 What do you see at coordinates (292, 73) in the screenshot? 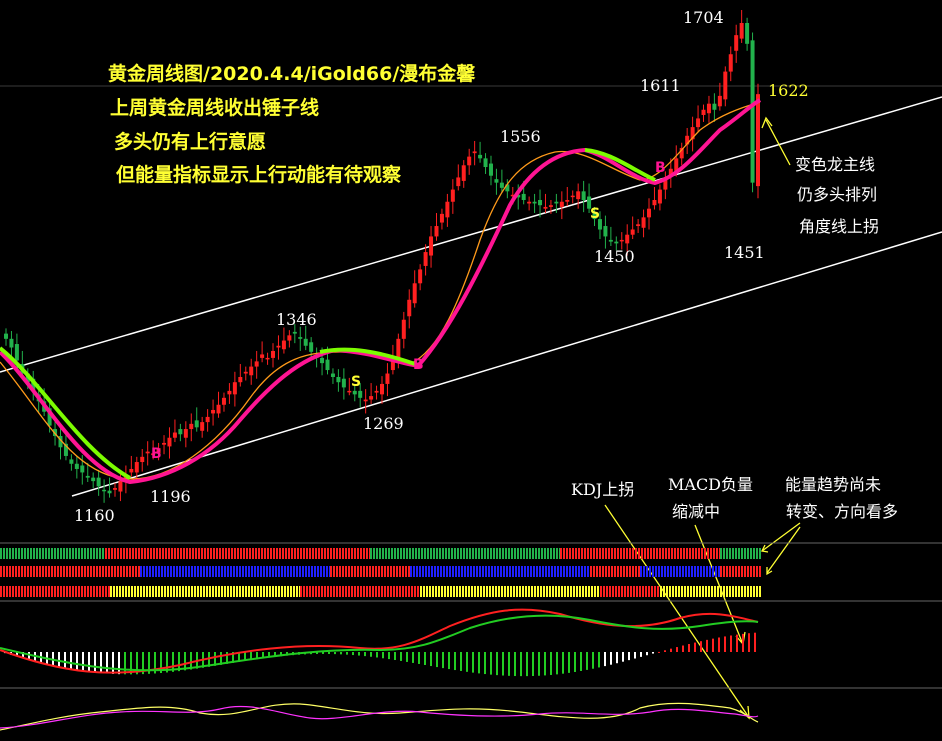
I see `headline-title: 黄金周线图/2020.4.4/iGold66/漫布金馨` at bounding box center [292, 73].